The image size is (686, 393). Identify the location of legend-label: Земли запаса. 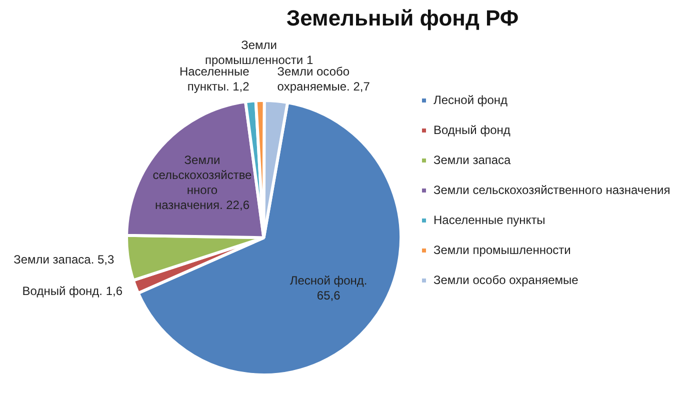
(473, 159).